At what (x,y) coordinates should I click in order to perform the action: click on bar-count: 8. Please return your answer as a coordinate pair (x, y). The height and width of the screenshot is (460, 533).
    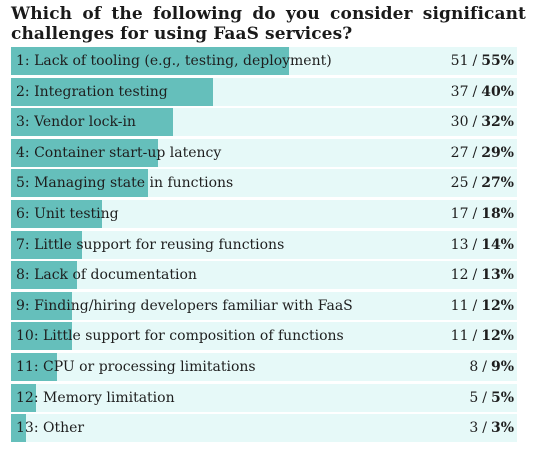
    Looking at the image, I should click on (474, 367).